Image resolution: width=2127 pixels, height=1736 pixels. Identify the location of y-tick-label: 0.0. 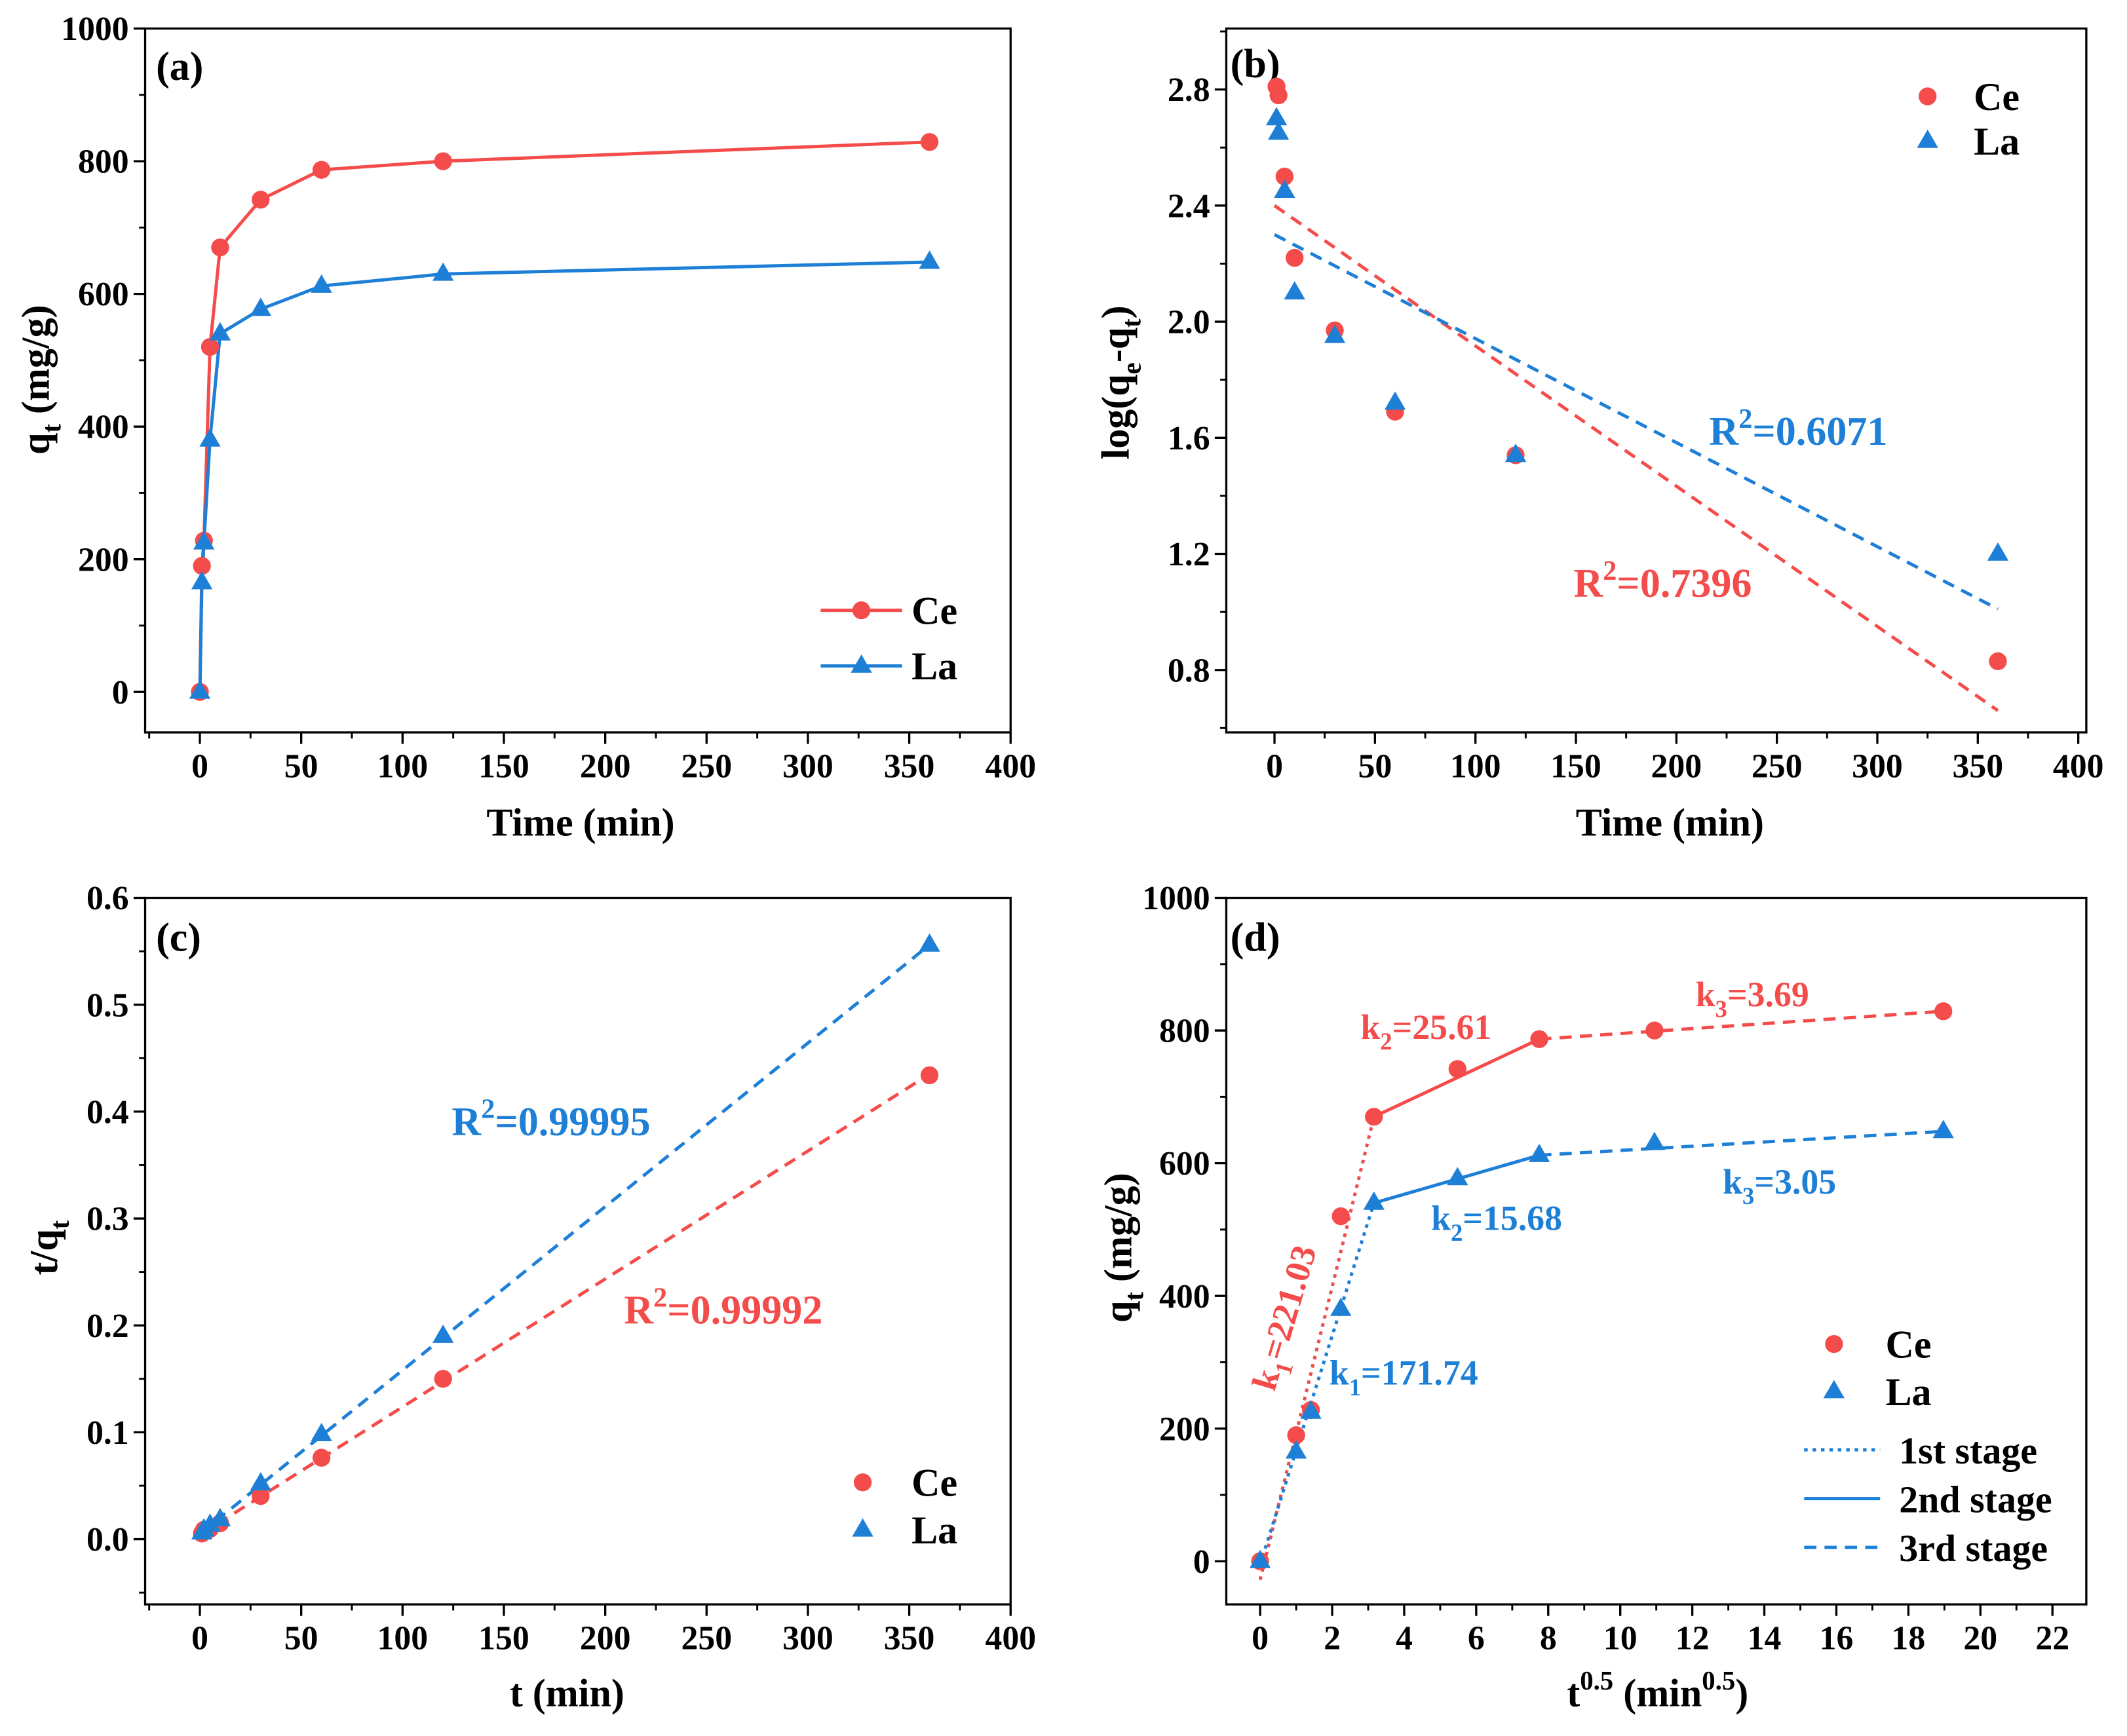
(108, 1539).